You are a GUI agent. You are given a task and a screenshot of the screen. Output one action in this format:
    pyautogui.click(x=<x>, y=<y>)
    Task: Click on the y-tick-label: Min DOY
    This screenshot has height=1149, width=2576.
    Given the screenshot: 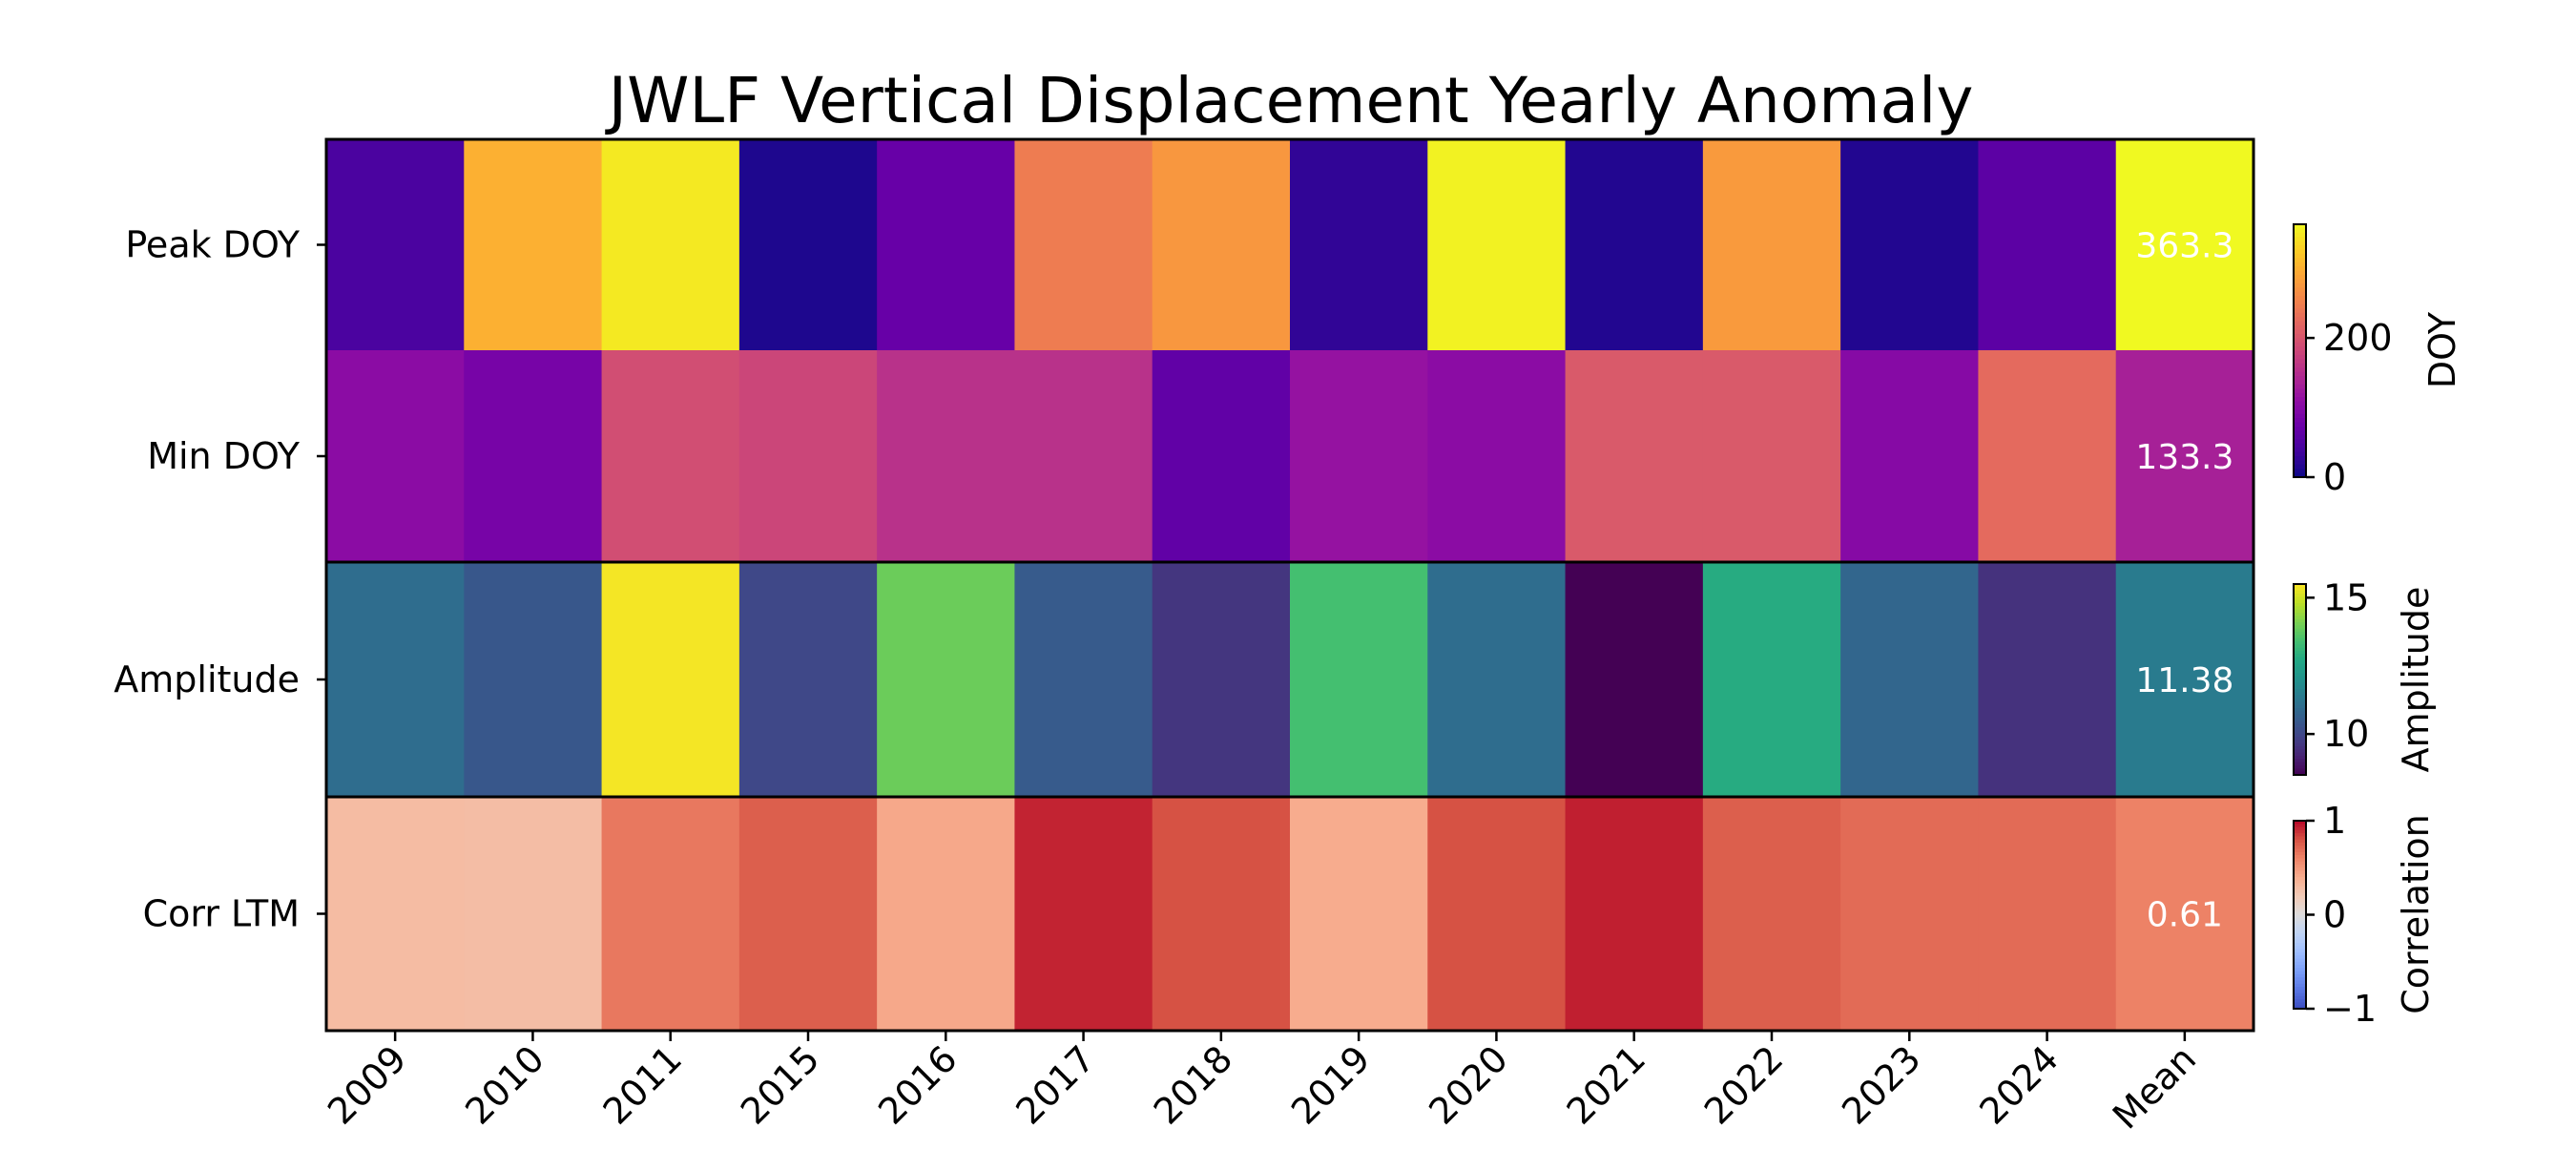 What is the action you would take?
    pyautogui.click(x=224, y=456)
    